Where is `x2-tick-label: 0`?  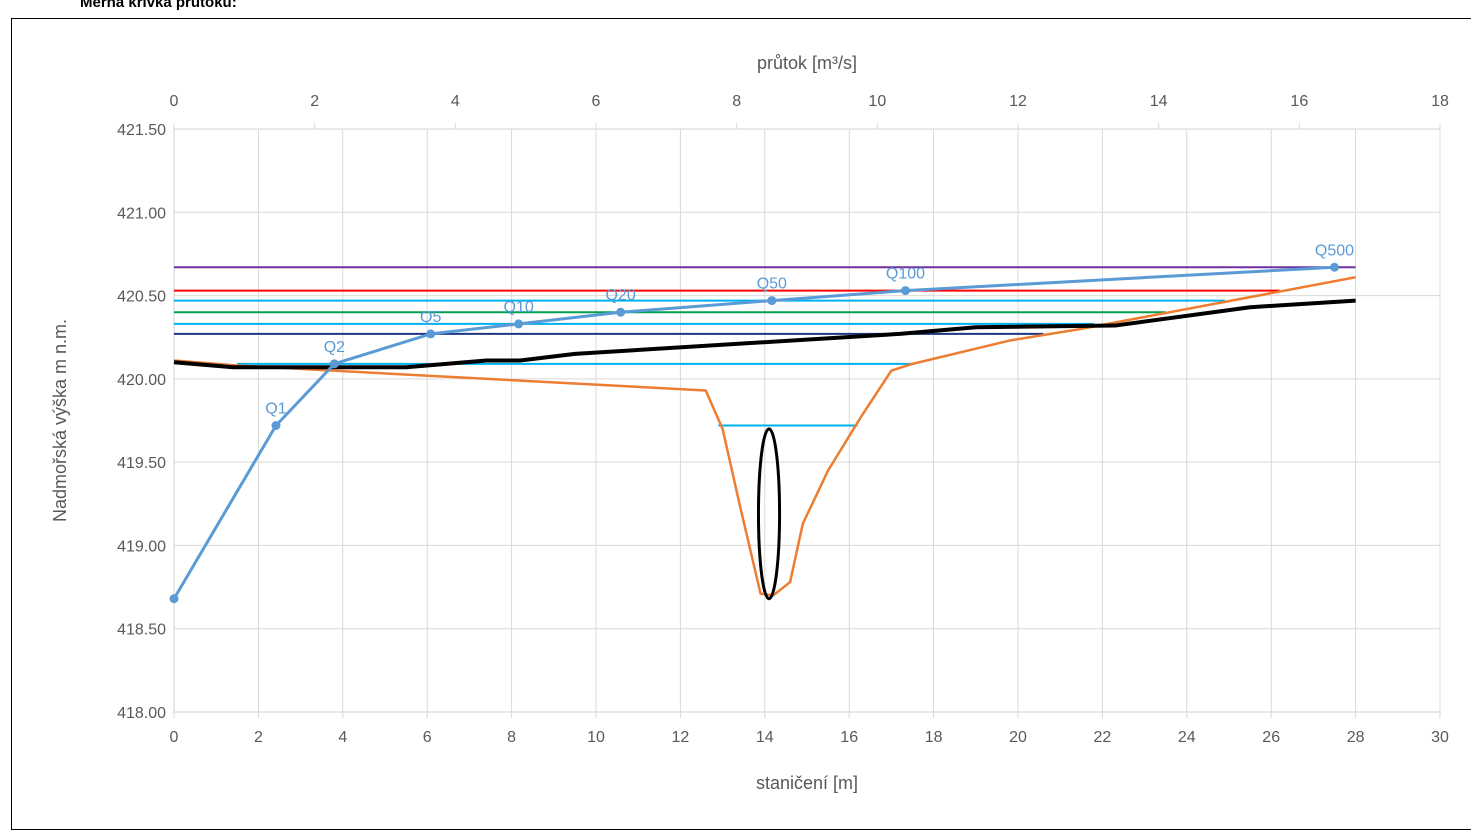 x2-tick-label: 0 is located at coordinates (174, 101).